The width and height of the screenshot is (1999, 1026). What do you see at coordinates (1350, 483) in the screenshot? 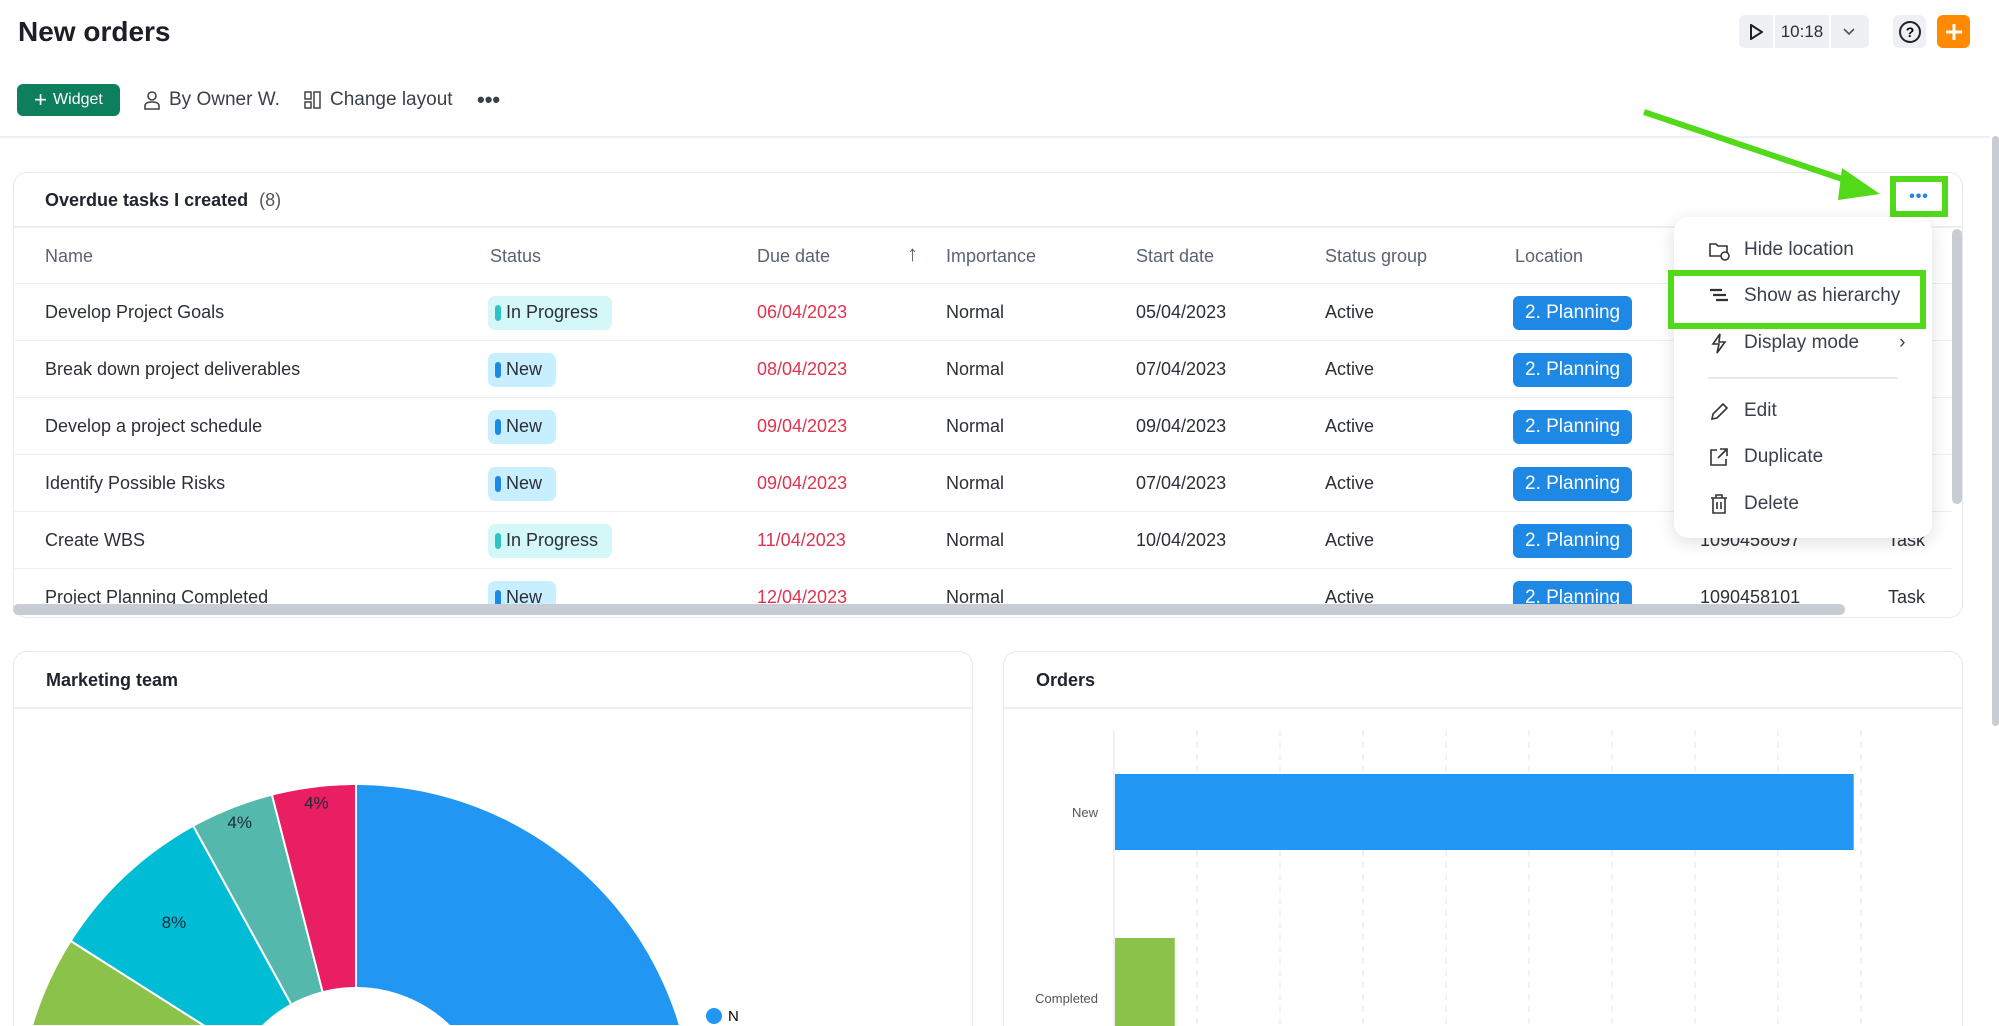
I see `status-group: Active` at bounding box center [1350, 483].